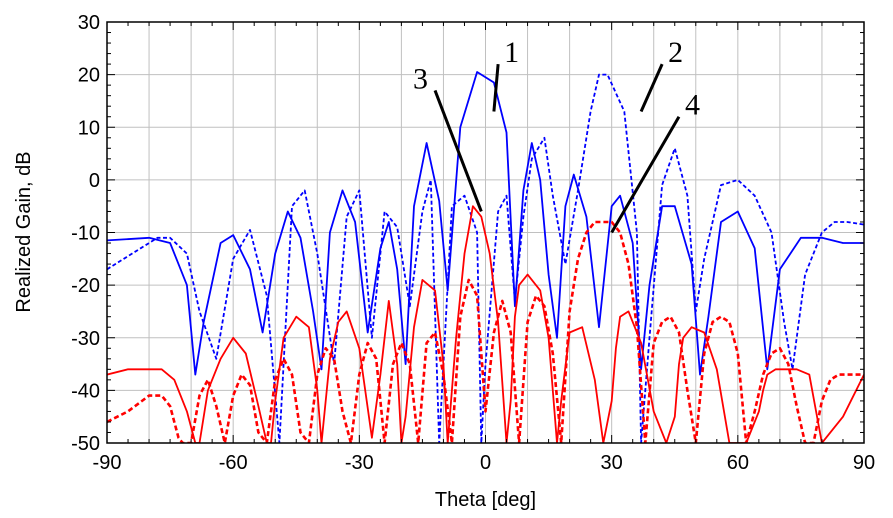 This screenshot has width=893, height=518. I want to click on x-tick-label: -60, so click(233, 463).